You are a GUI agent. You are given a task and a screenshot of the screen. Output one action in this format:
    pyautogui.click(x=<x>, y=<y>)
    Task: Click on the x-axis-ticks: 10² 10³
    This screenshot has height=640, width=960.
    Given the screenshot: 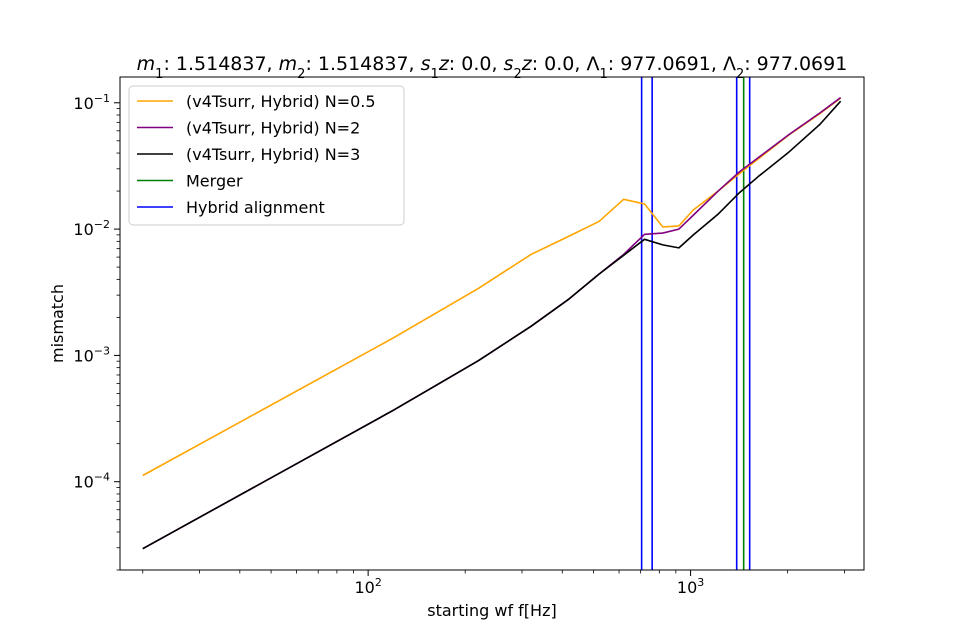 What is the action you would take?
    pyautogui.click(x=493, y=583)
    